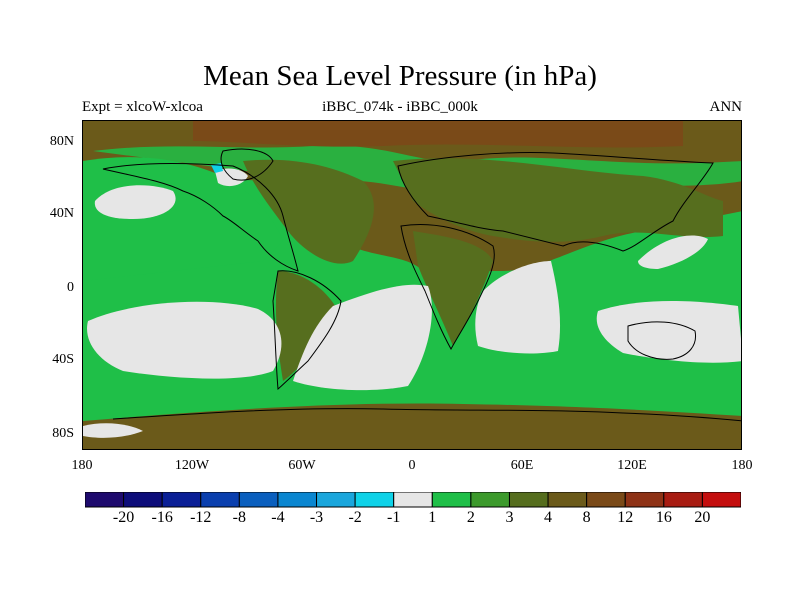  What do you see at coordinates (184, 340) in the screenshot?
I see `grey-region-south-pacific` at bounding box center [184, 340].